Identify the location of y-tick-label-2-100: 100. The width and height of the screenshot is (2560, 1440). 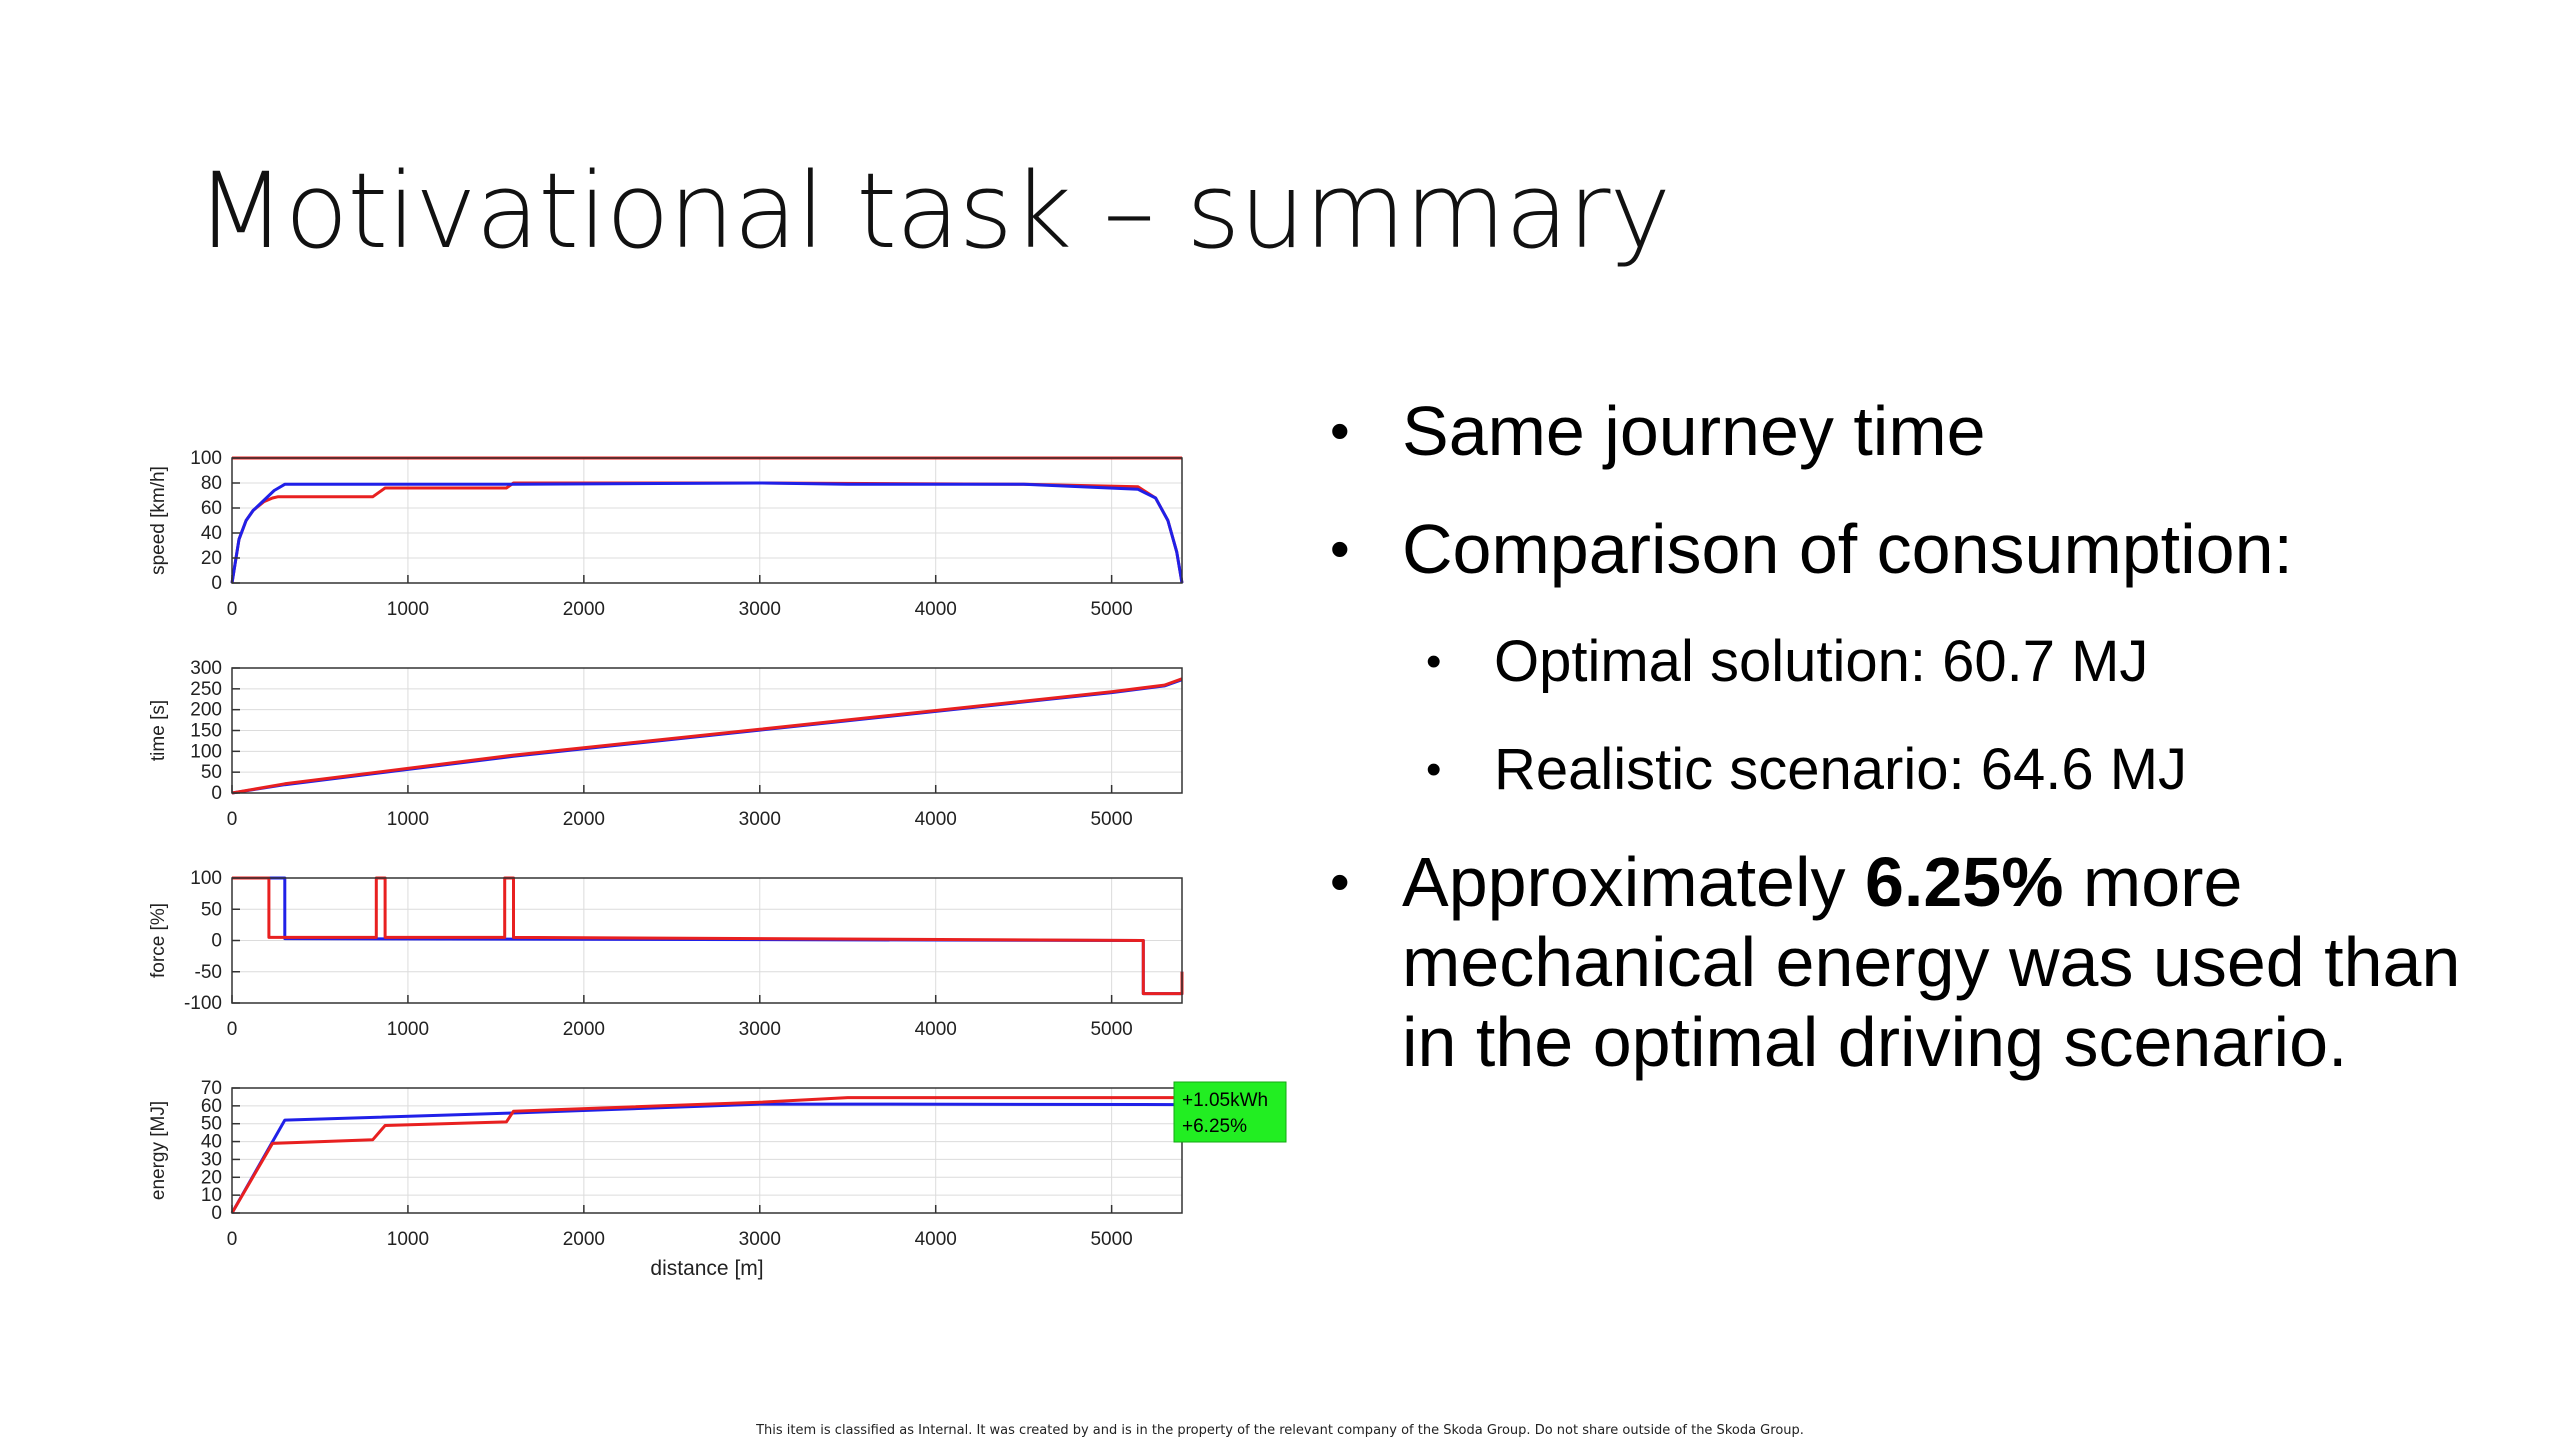
(206, 878).